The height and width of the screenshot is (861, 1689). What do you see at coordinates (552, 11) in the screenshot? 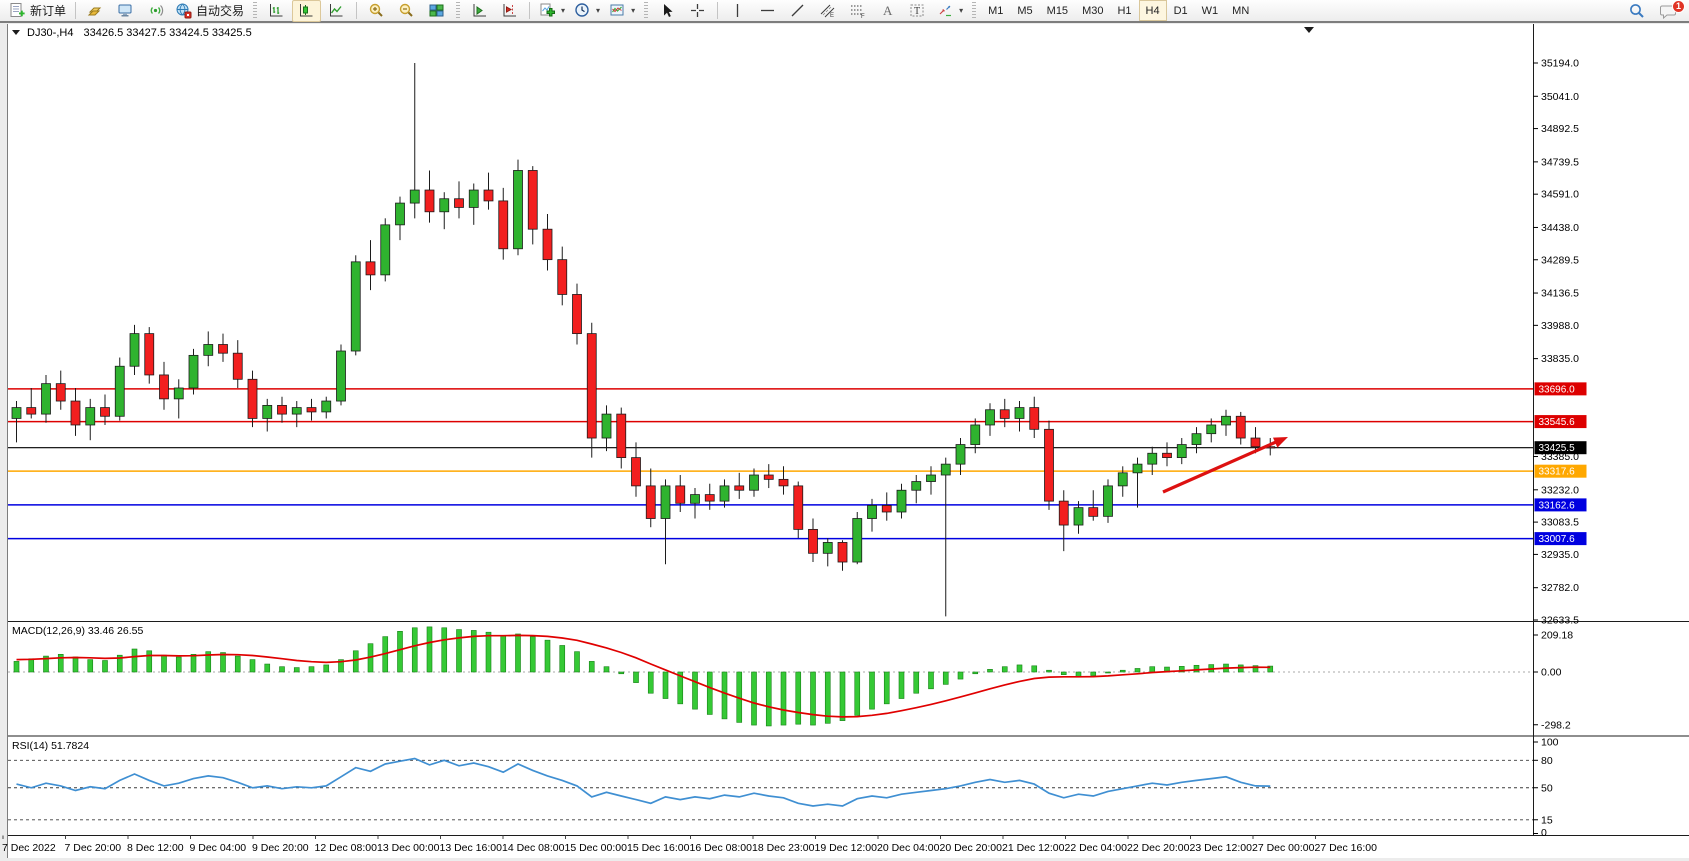
I see `indicators-button: ▾` at bounding box center [552, 11].